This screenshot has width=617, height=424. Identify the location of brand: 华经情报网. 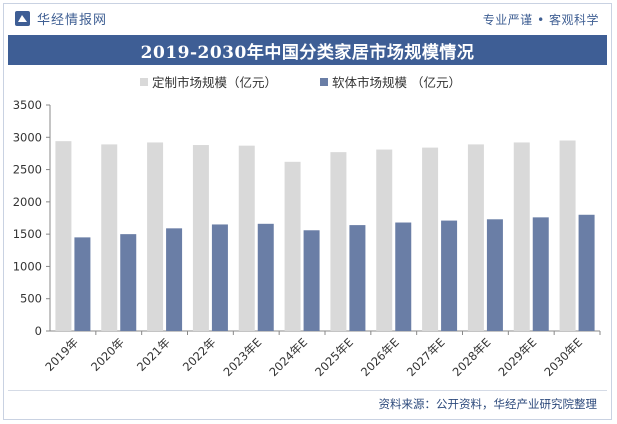
(60, 18).